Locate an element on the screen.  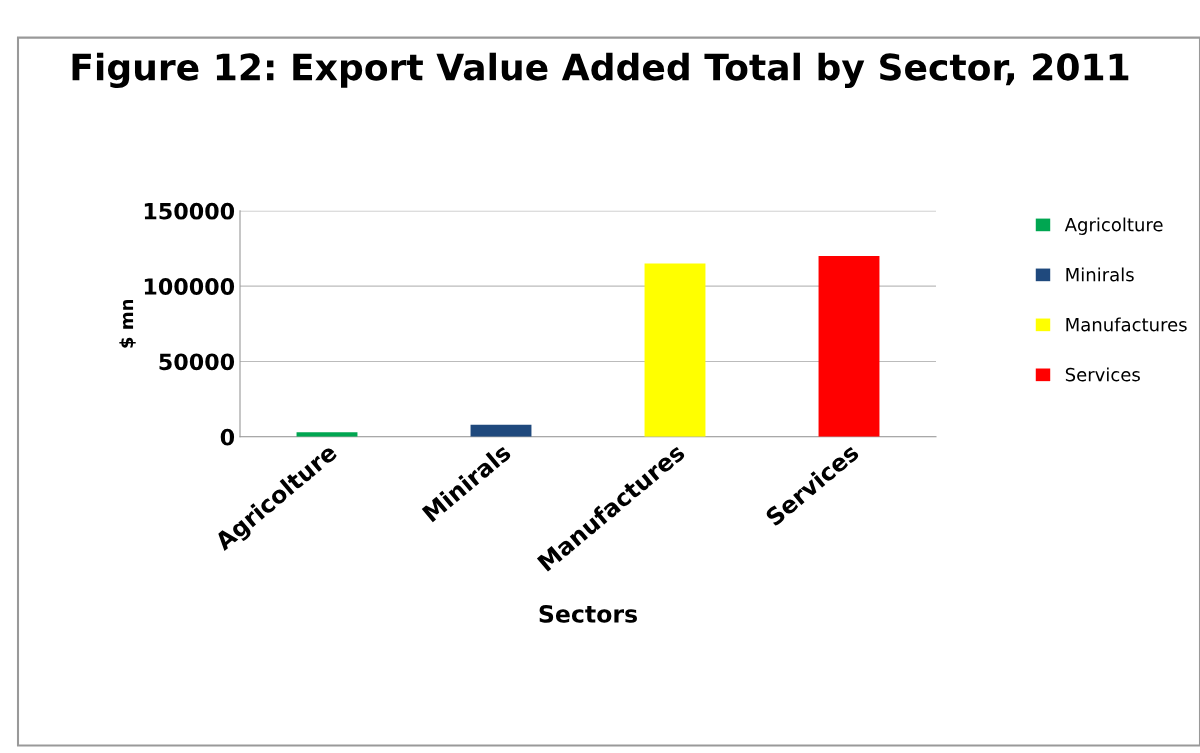
y-tick-label: 0 is located at coordinates (227, 437).